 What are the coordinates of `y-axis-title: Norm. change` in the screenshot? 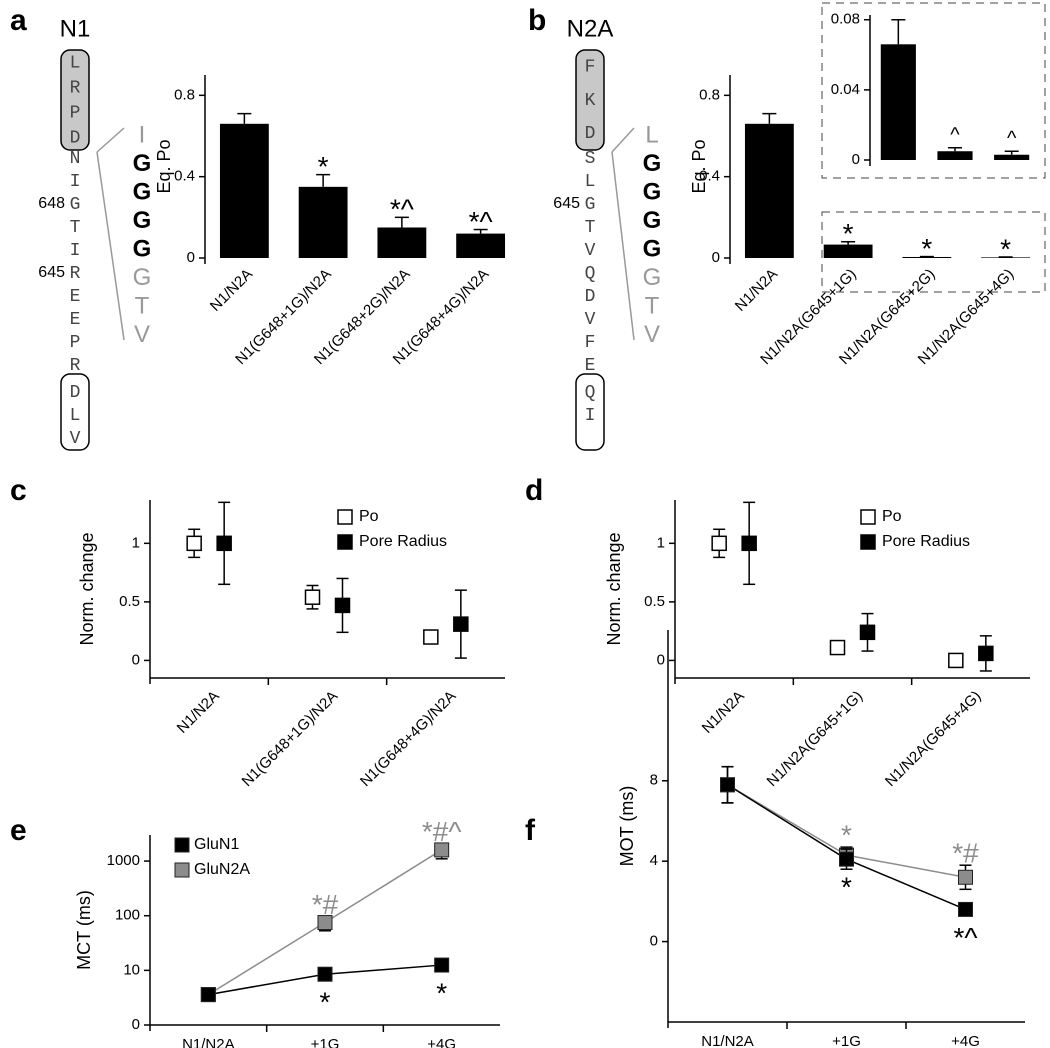 It's located at (87, 588).